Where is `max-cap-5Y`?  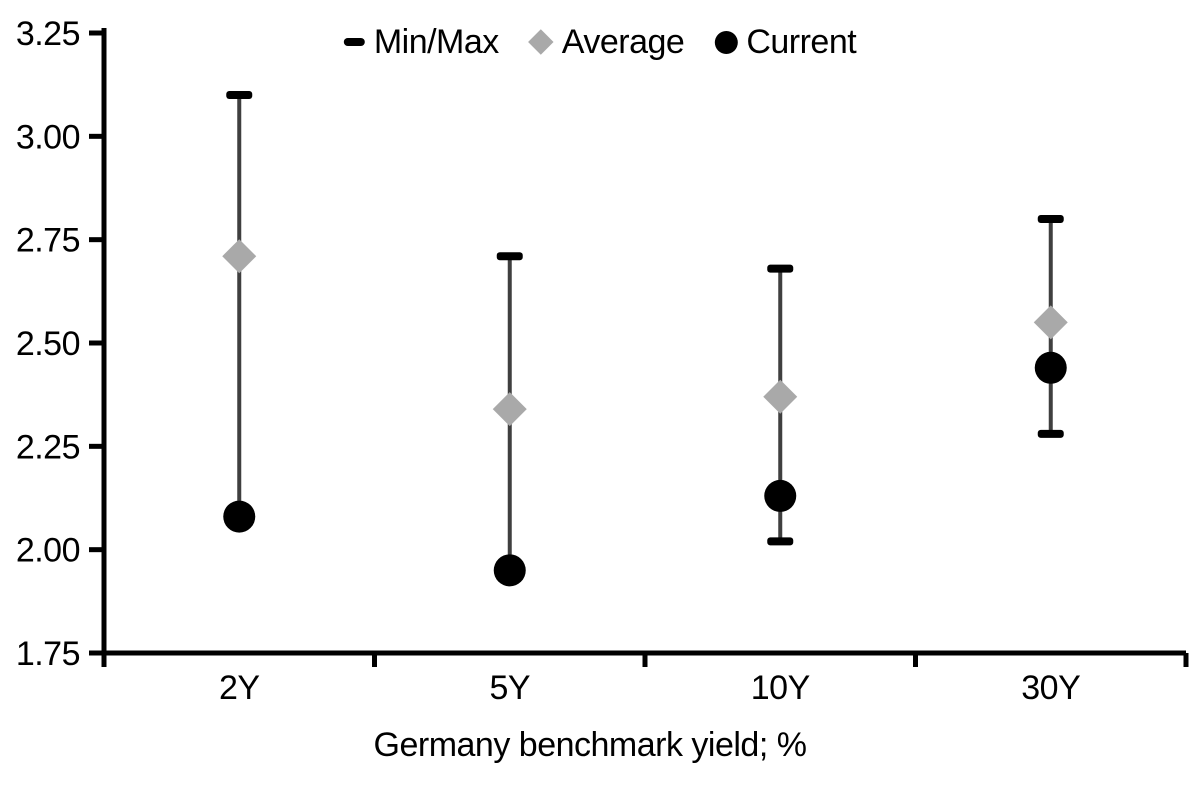
max-cap-5Y is located at coordinates (509, 256).